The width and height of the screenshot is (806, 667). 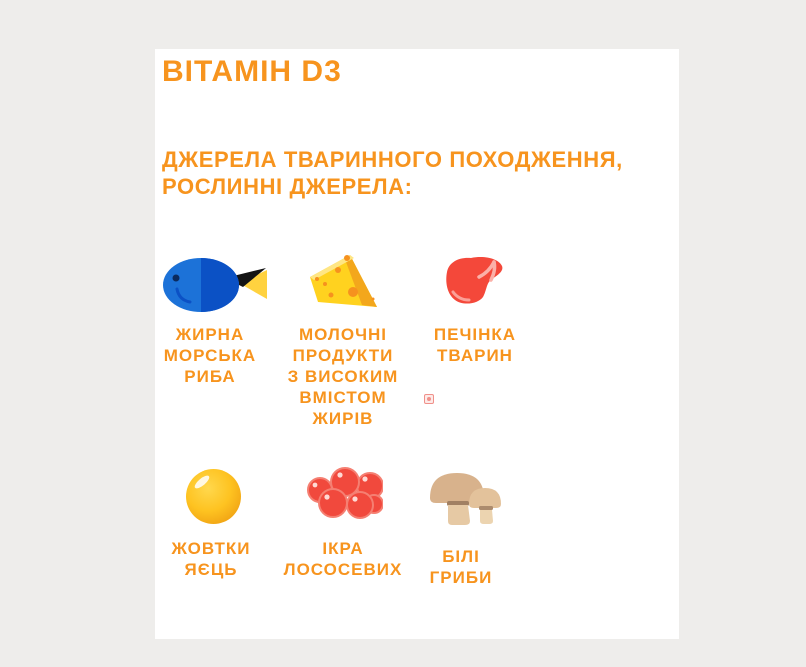 What do you see at coordinates (474, 281) in the screenshot?
I see `liver-icon` at bounding box center [474, 281].